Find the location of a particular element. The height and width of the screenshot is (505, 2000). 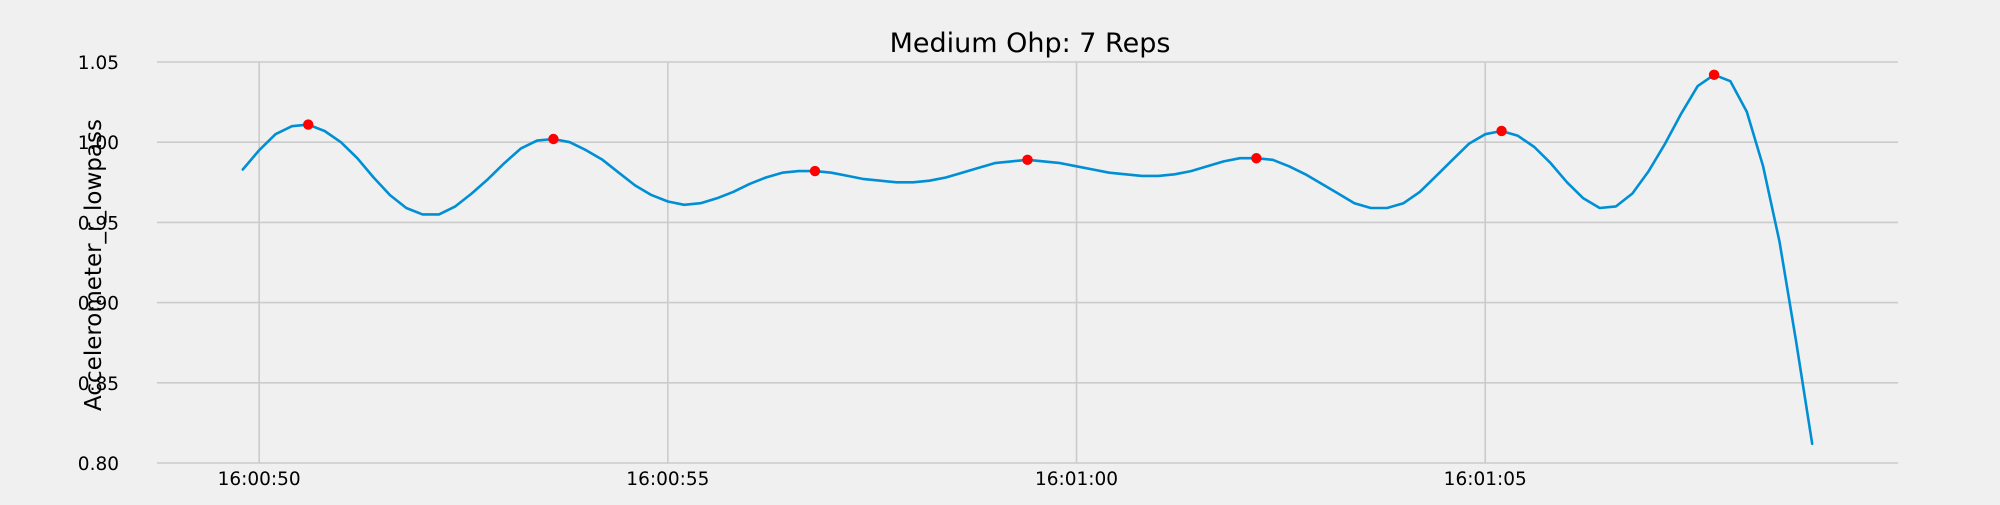

y-tick-label: 0.90 is located at coordinates (98, 304).